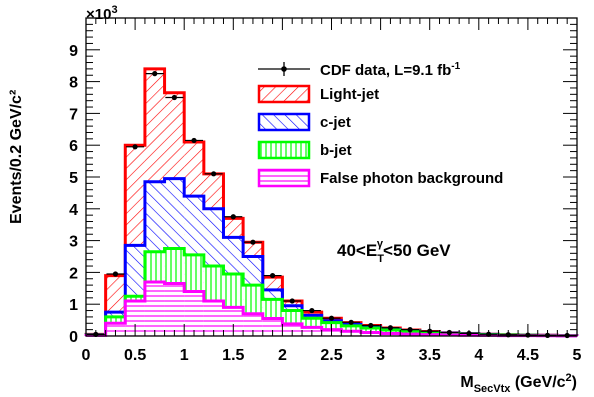  Describe the element at coordinates (577, 355) in the screenshot. I see `x-tick-label: 5` at that location.